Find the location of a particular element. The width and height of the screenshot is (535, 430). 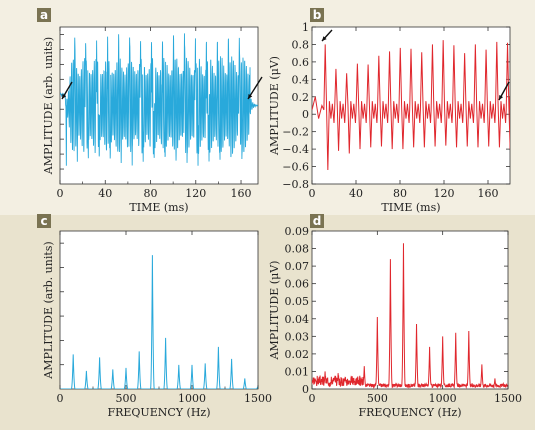

panel-letter: d is located at coordinates (317, 221).